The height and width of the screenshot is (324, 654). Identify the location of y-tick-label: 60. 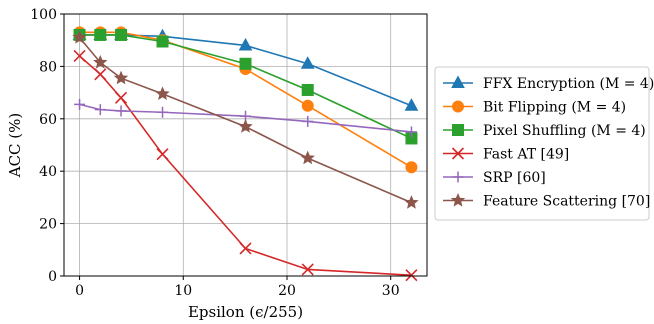
(48, 120).